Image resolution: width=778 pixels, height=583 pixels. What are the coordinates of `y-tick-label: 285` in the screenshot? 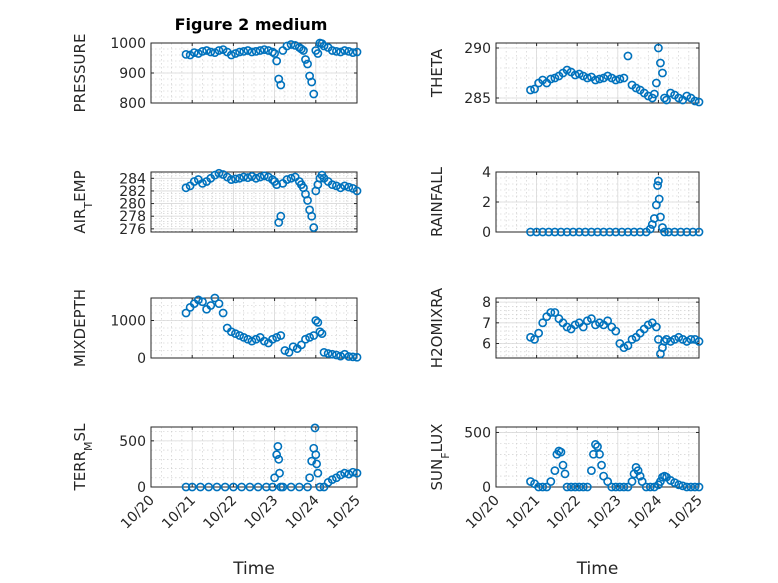 It's located at (477, 99).